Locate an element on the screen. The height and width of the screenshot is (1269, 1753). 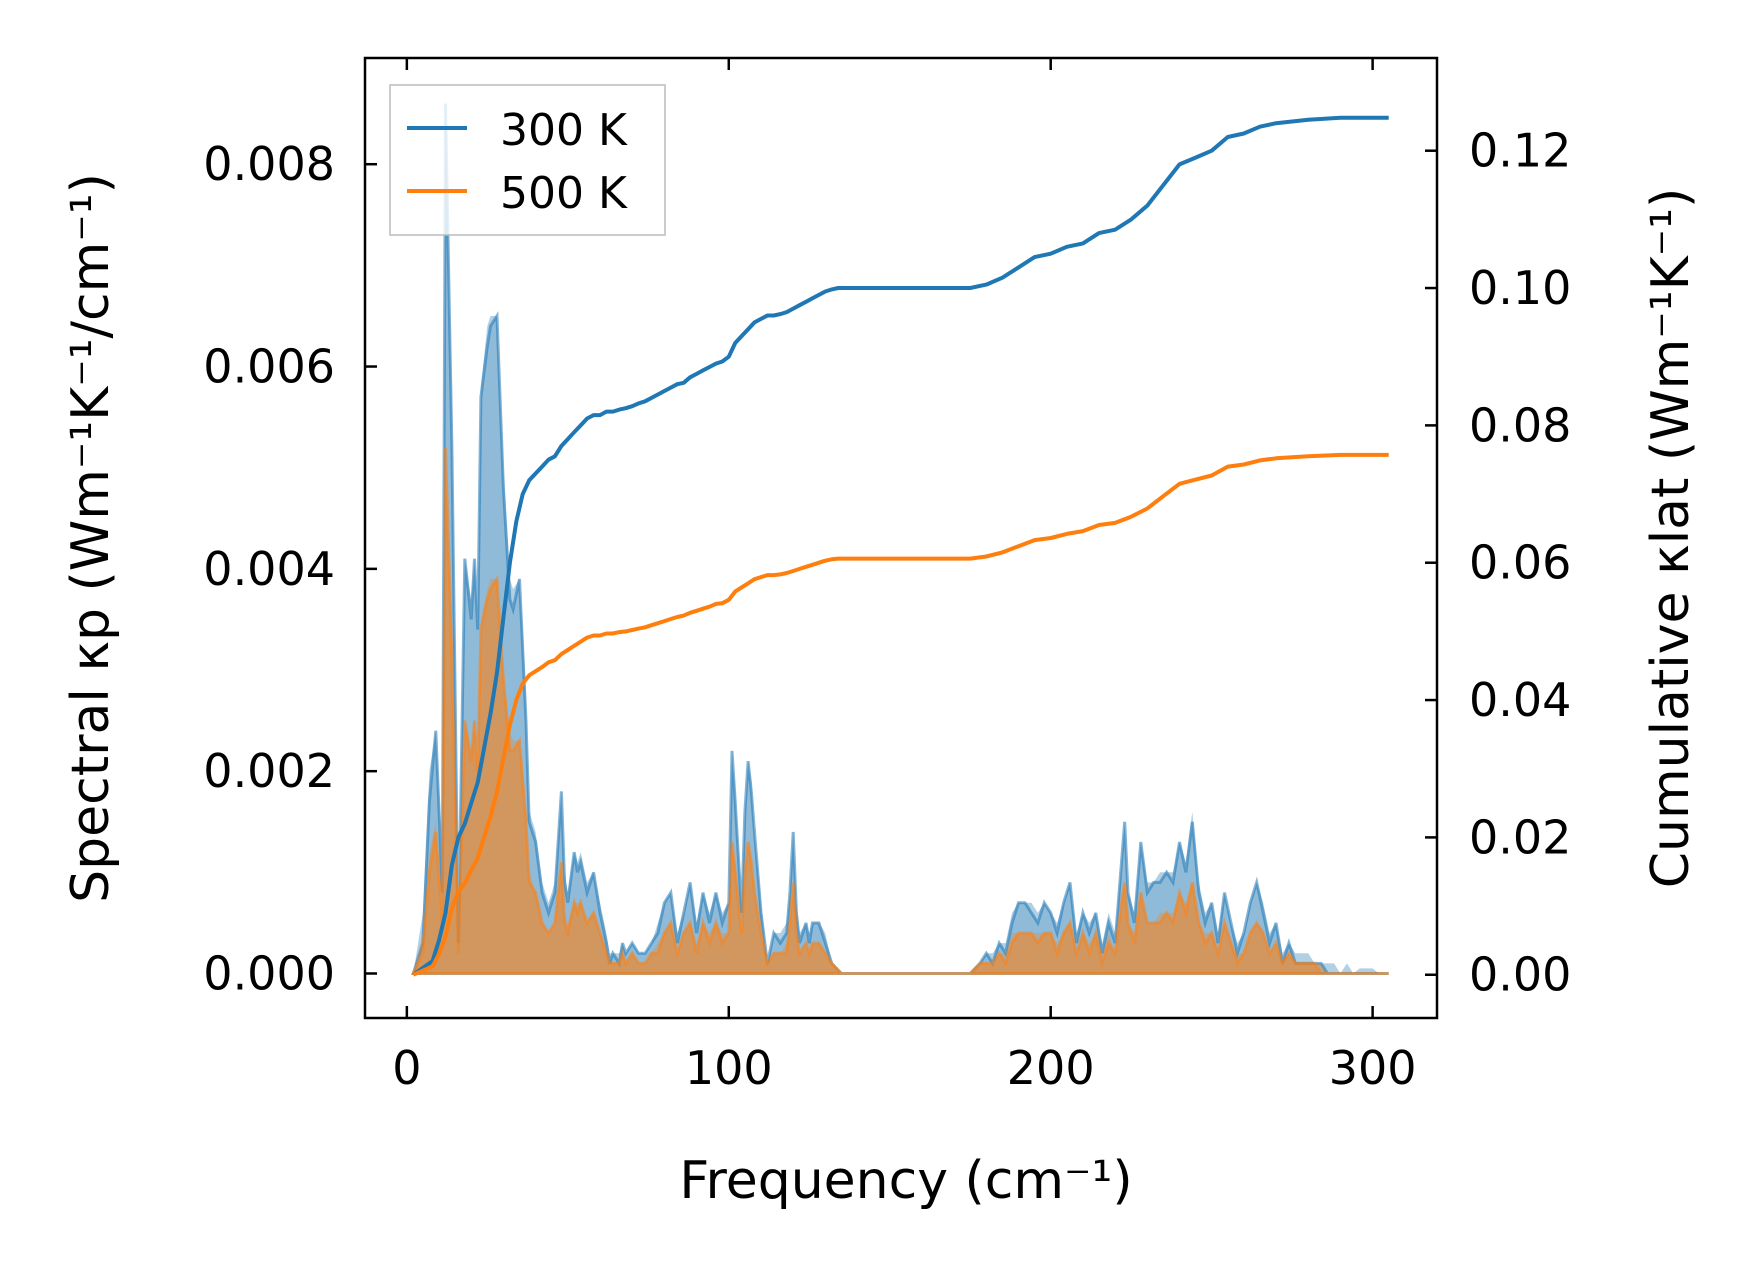
y-tick-label-left: 0.008 is located at coordinates (269, 164).